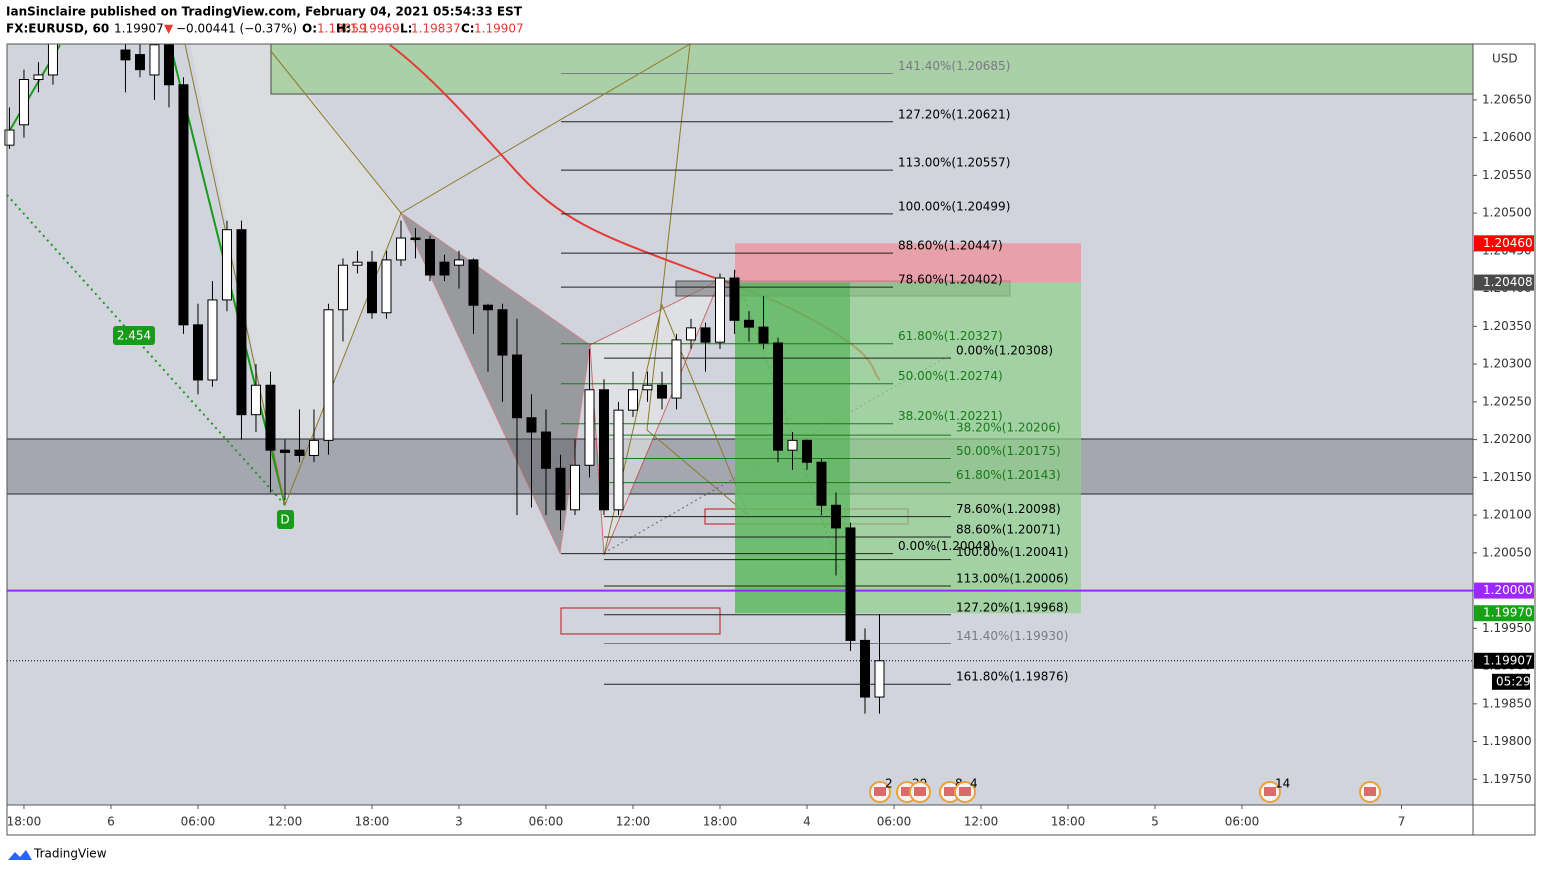 The width and height of the screenshot is (1541, 872). Describe the element at coordinates (950, 416) in the screenshot. I see `fib-label: 38.20%(1.20221)` at that location.